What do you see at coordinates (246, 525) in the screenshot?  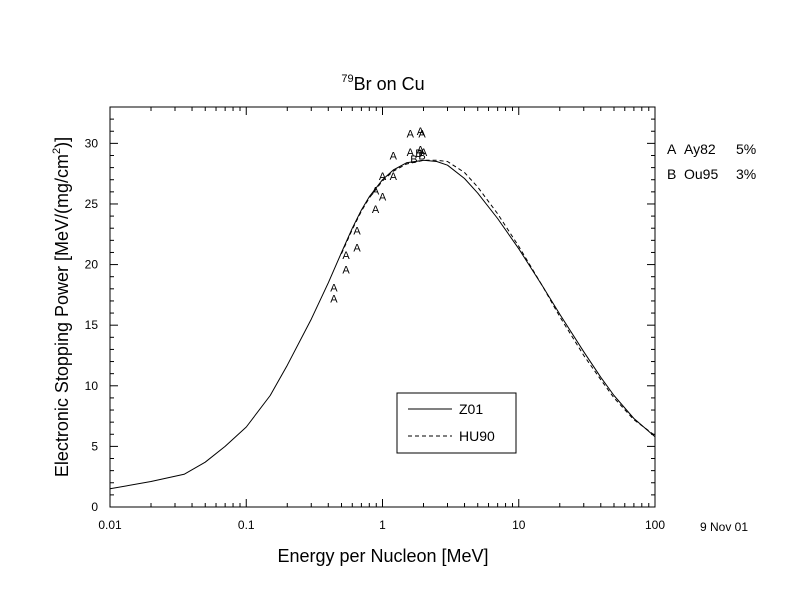 I see `x-tick-label: 0.1` at bounding box center [246, 525].